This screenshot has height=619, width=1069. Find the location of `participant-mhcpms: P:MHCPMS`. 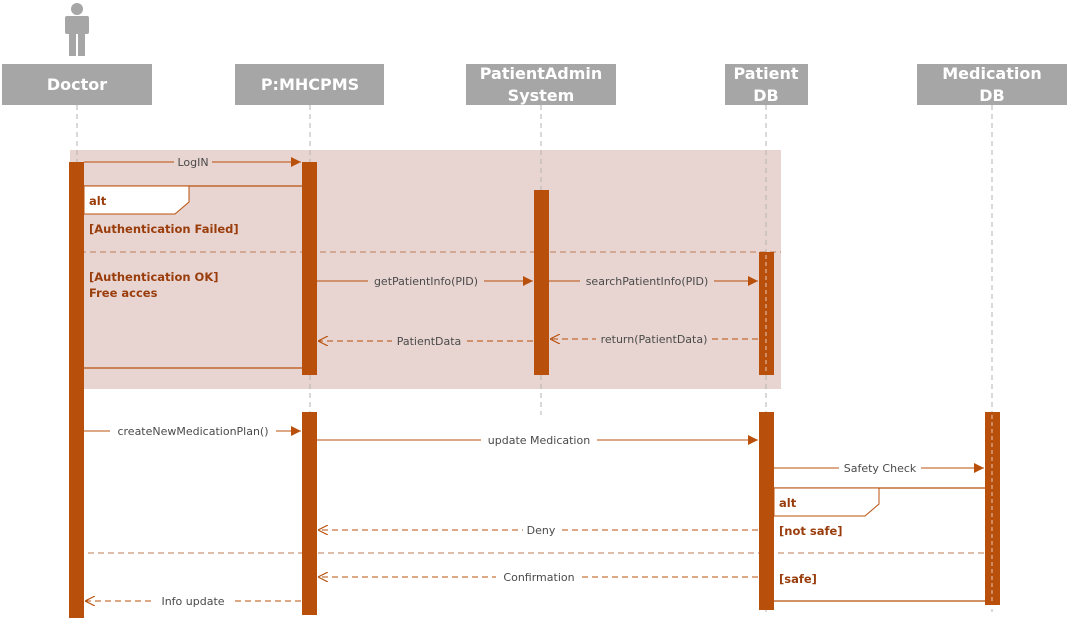

participant-mhcpms: P:MHCPMS is located at coordinates (309, 84).